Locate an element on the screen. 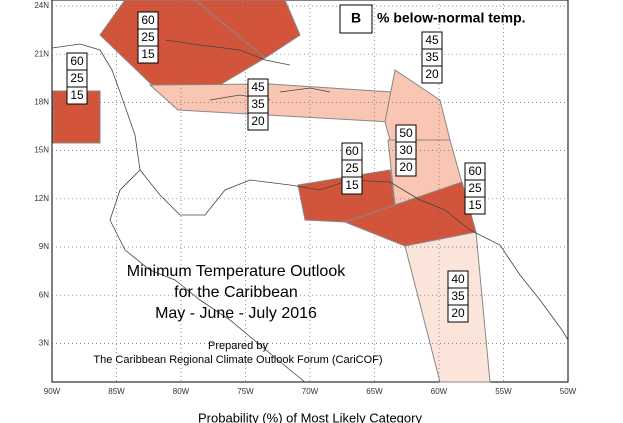 This screenshot has width=623, height=423. lon-label: 70W is located at coordinates (310, 391).